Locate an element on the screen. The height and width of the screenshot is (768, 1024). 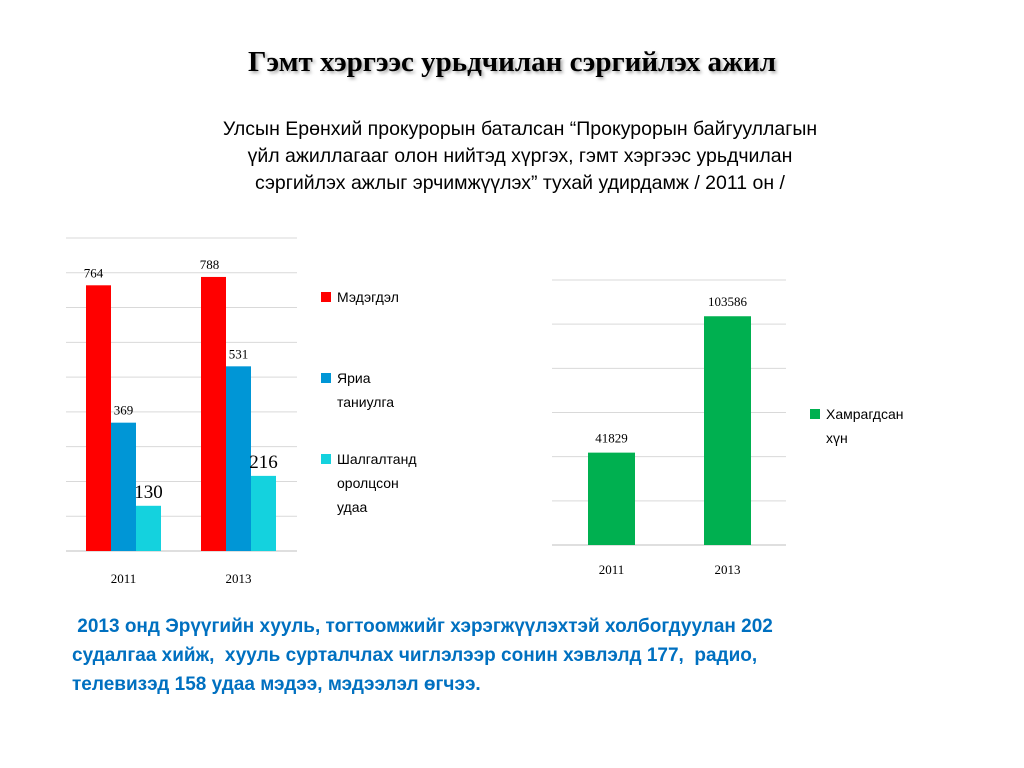
legend-label: Хамрагдсан хүн is located at coordinates (865, 426).